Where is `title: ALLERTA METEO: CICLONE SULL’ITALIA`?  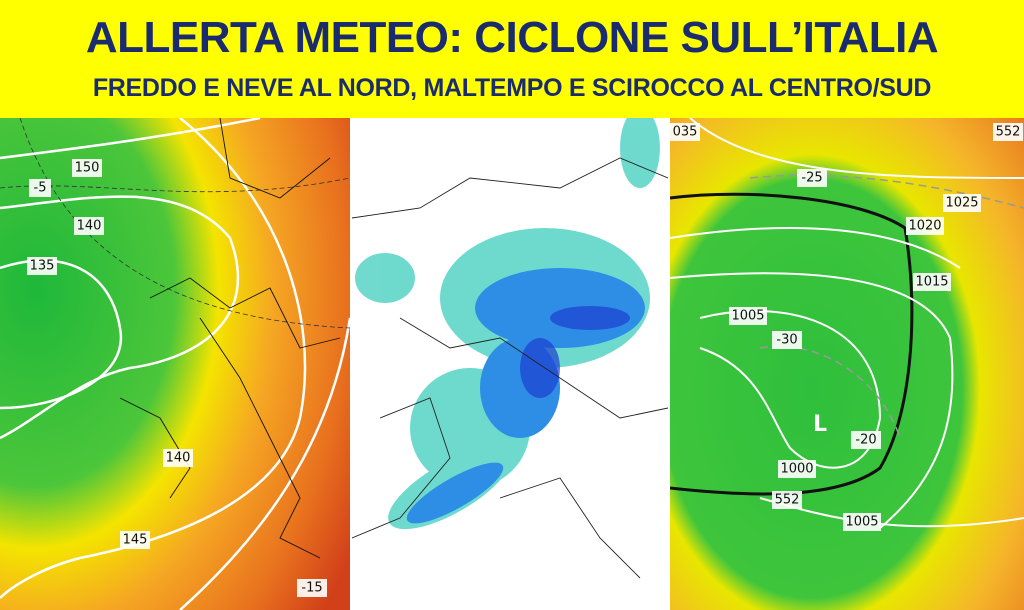 title: ALLERTA METEO: CICLONE SULL’ITALIA is located at coordinates (512, 37).